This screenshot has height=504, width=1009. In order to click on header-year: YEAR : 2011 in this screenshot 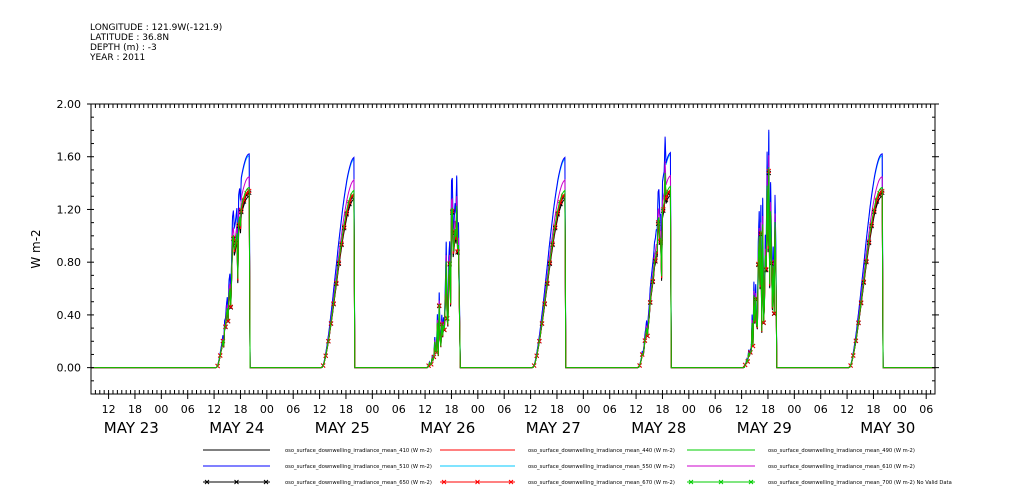, I will do `click(118, 58)`.